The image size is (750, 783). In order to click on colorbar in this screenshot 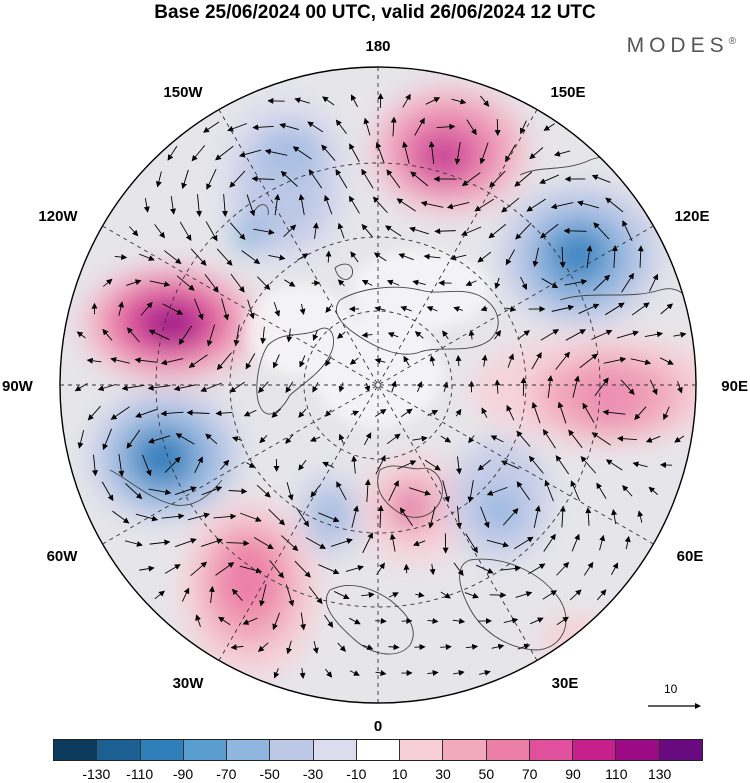, I will do `click(378, 750)`.